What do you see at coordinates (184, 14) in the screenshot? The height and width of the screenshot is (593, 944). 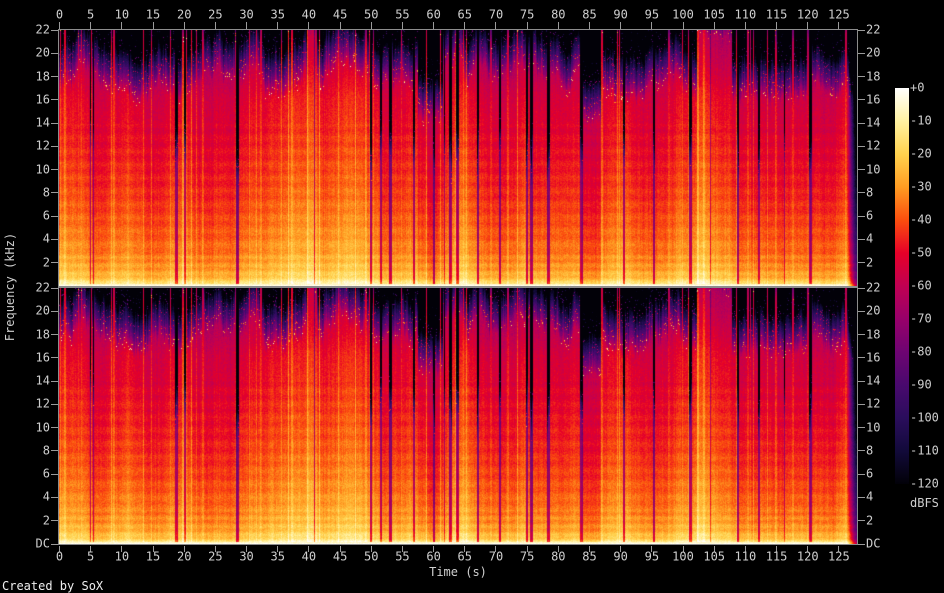 I see `x-axis-tick-label: 20` at bounding box center [184, 14].